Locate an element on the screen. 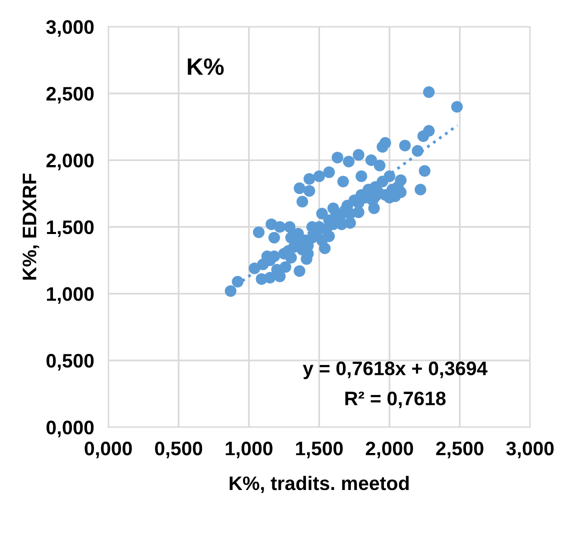 This screenshot has height=534, width=570. annotation: R² = 0,7618 is located at coordinates (395, 400).